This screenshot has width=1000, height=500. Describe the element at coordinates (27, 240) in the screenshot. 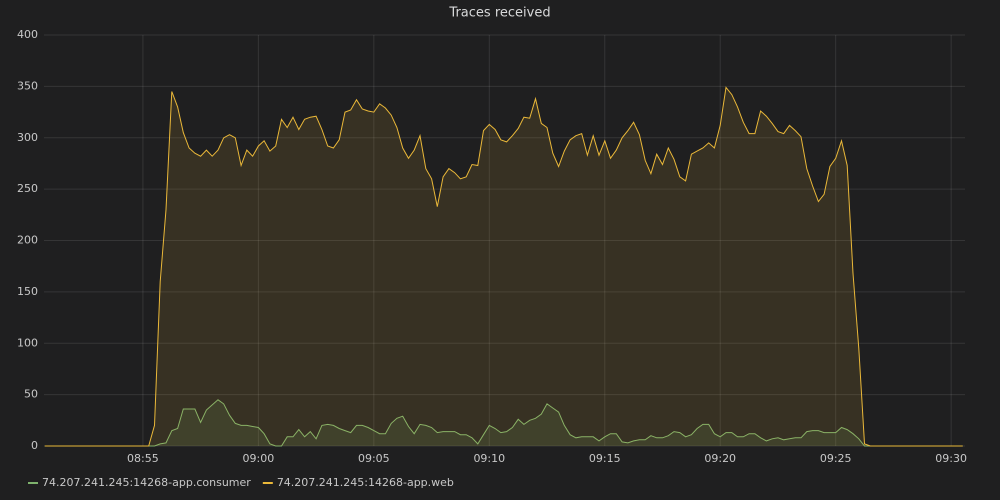

I see `y-tick-label: 200` at that location.